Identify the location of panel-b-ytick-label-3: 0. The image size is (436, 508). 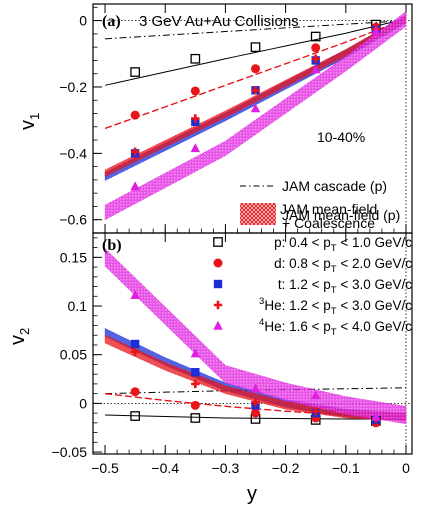
(83, 403).